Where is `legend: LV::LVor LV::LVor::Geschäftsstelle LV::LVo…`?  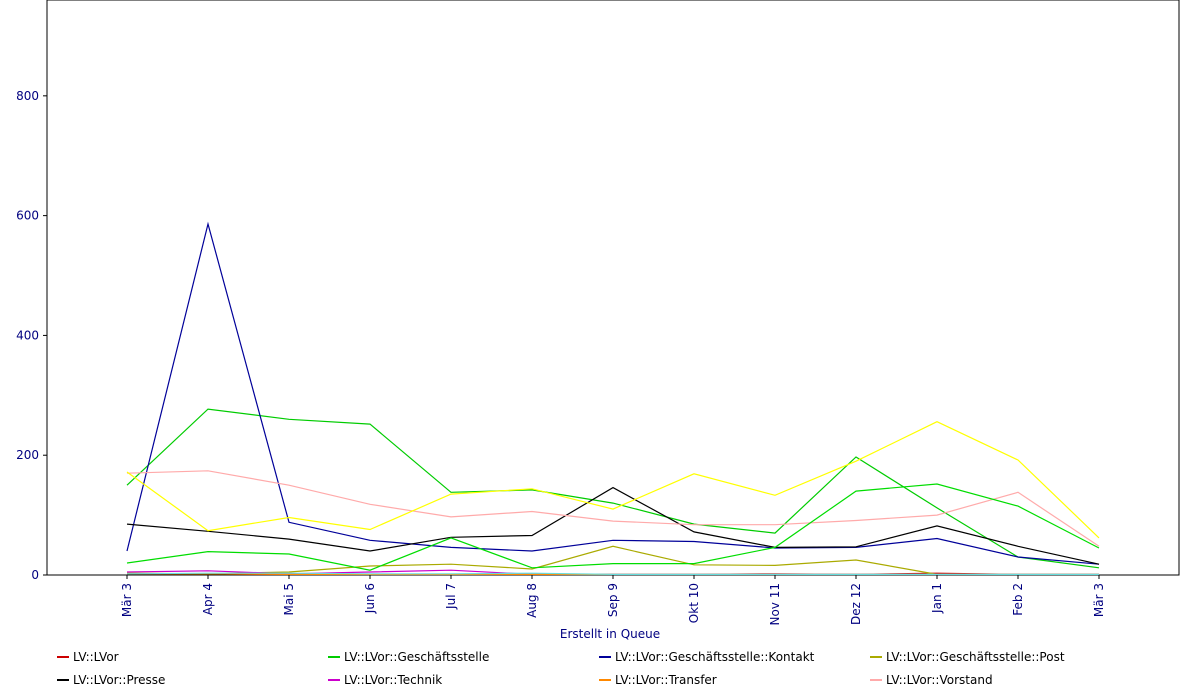 legend: LV::LVor LV::LVor::Geschäftsstelle LV::LVo… is located at coordinates (600, 668).